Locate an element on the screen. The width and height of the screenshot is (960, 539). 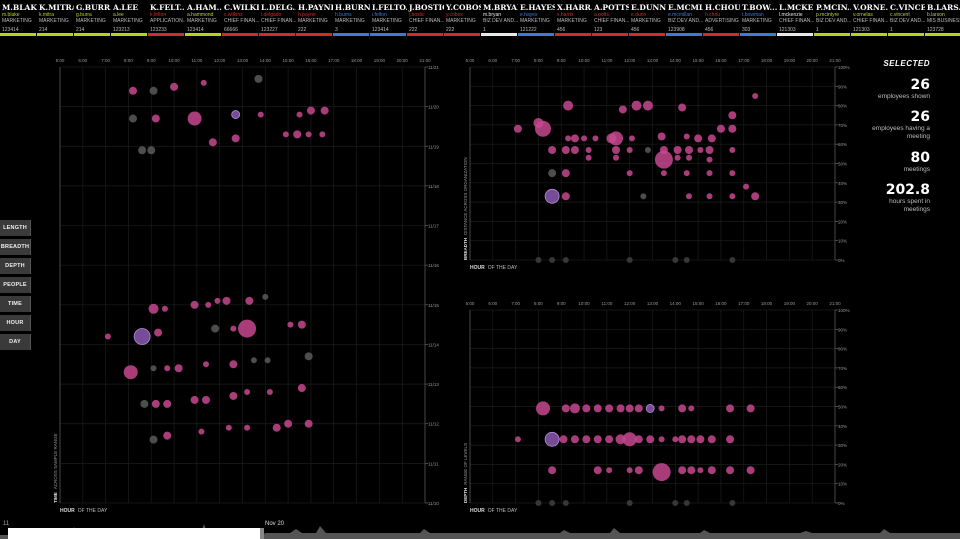
sidebar-button-depth: DEPTH is located at coordinates (15, 266).